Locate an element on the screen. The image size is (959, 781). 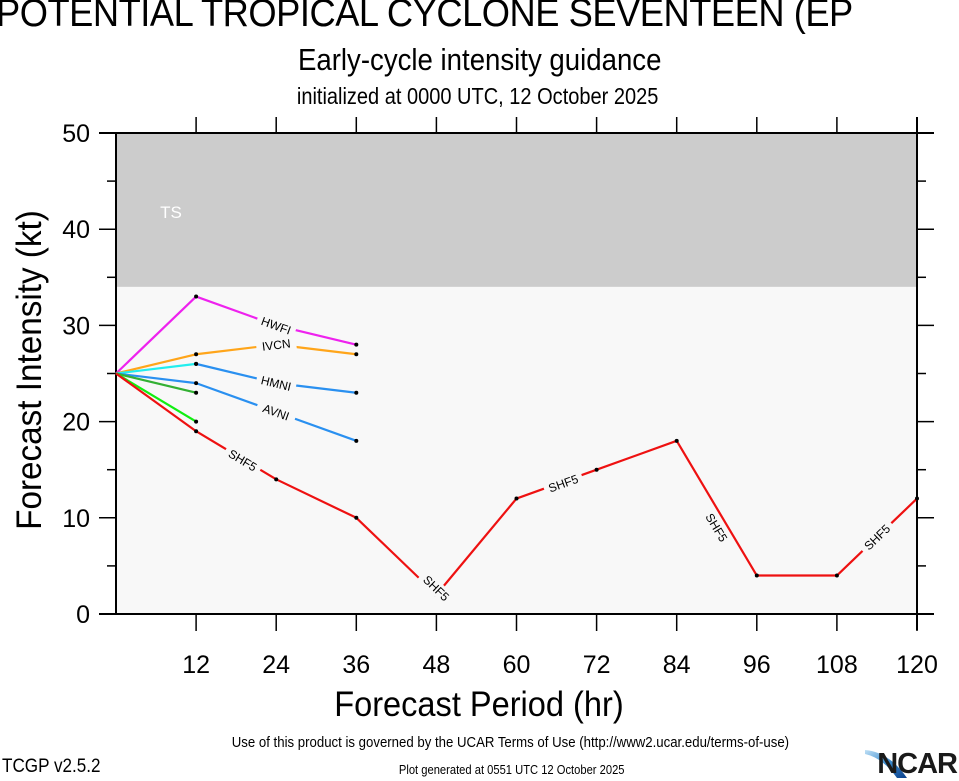
ncar-logo: NCAR is located at coordinates (909, 764).